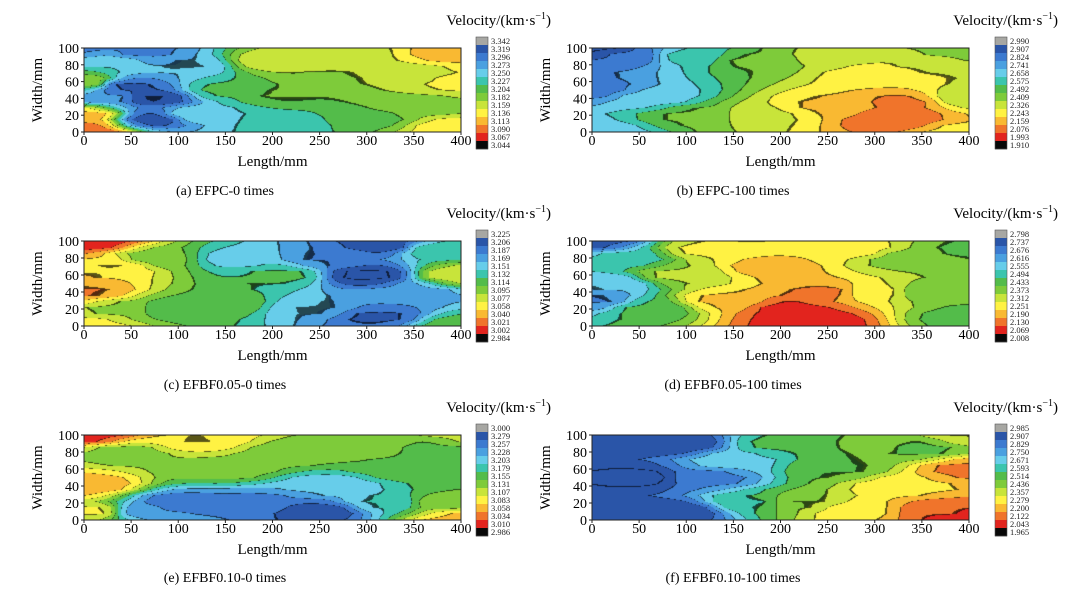 The height and width of the screenshot is (604, 1080). Describe the element at coordinates (500, 452) in the screenshot. I see `colorbar-label: 3.228` at that location.